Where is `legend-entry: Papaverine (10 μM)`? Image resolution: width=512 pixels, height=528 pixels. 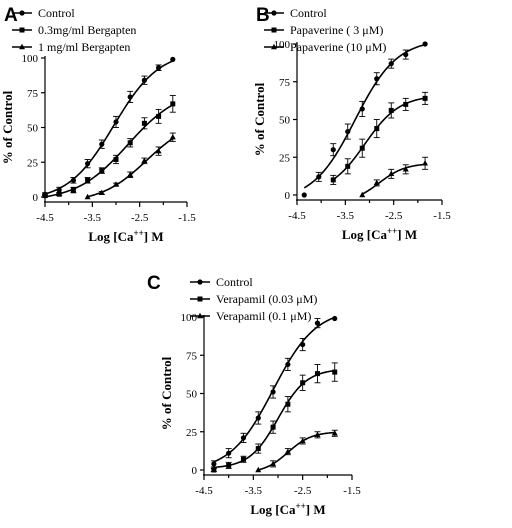 legend-entry: Papaverine (10 μM) is located at coordinates (325, 47).